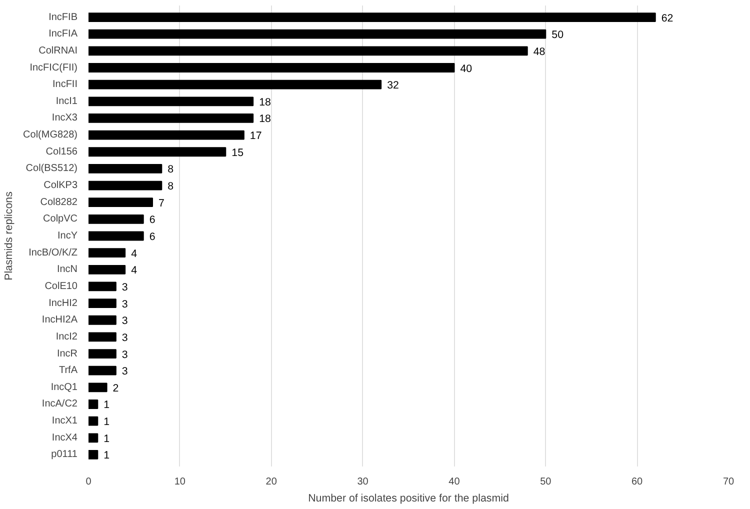  I want to click on y-tick-label: IncHI2, so click(63, 303).